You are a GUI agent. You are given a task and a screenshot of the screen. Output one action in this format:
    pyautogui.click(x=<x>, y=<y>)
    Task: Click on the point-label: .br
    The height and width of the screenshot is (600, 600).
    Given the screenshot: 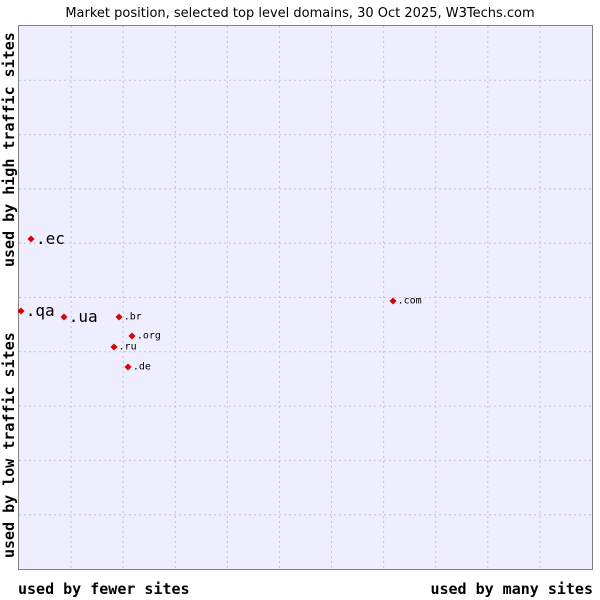 What is the action you would take?
    pyautogui.click(x=132, y=317)
    